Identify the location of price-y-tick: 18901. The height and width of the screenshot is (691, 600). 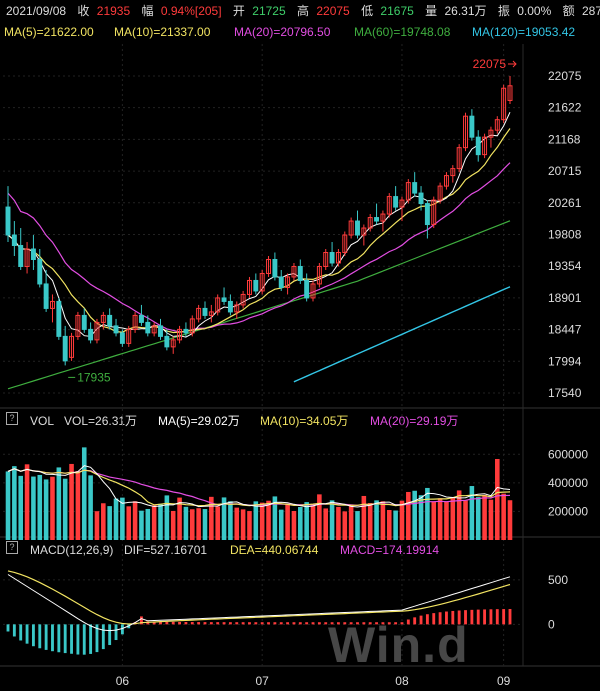
(565, 298).